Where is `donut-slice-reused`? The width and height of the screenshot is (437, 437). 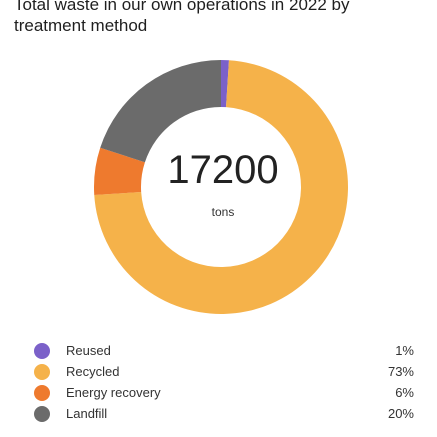
donut-slice-reused is located at coordinates (225, 84).